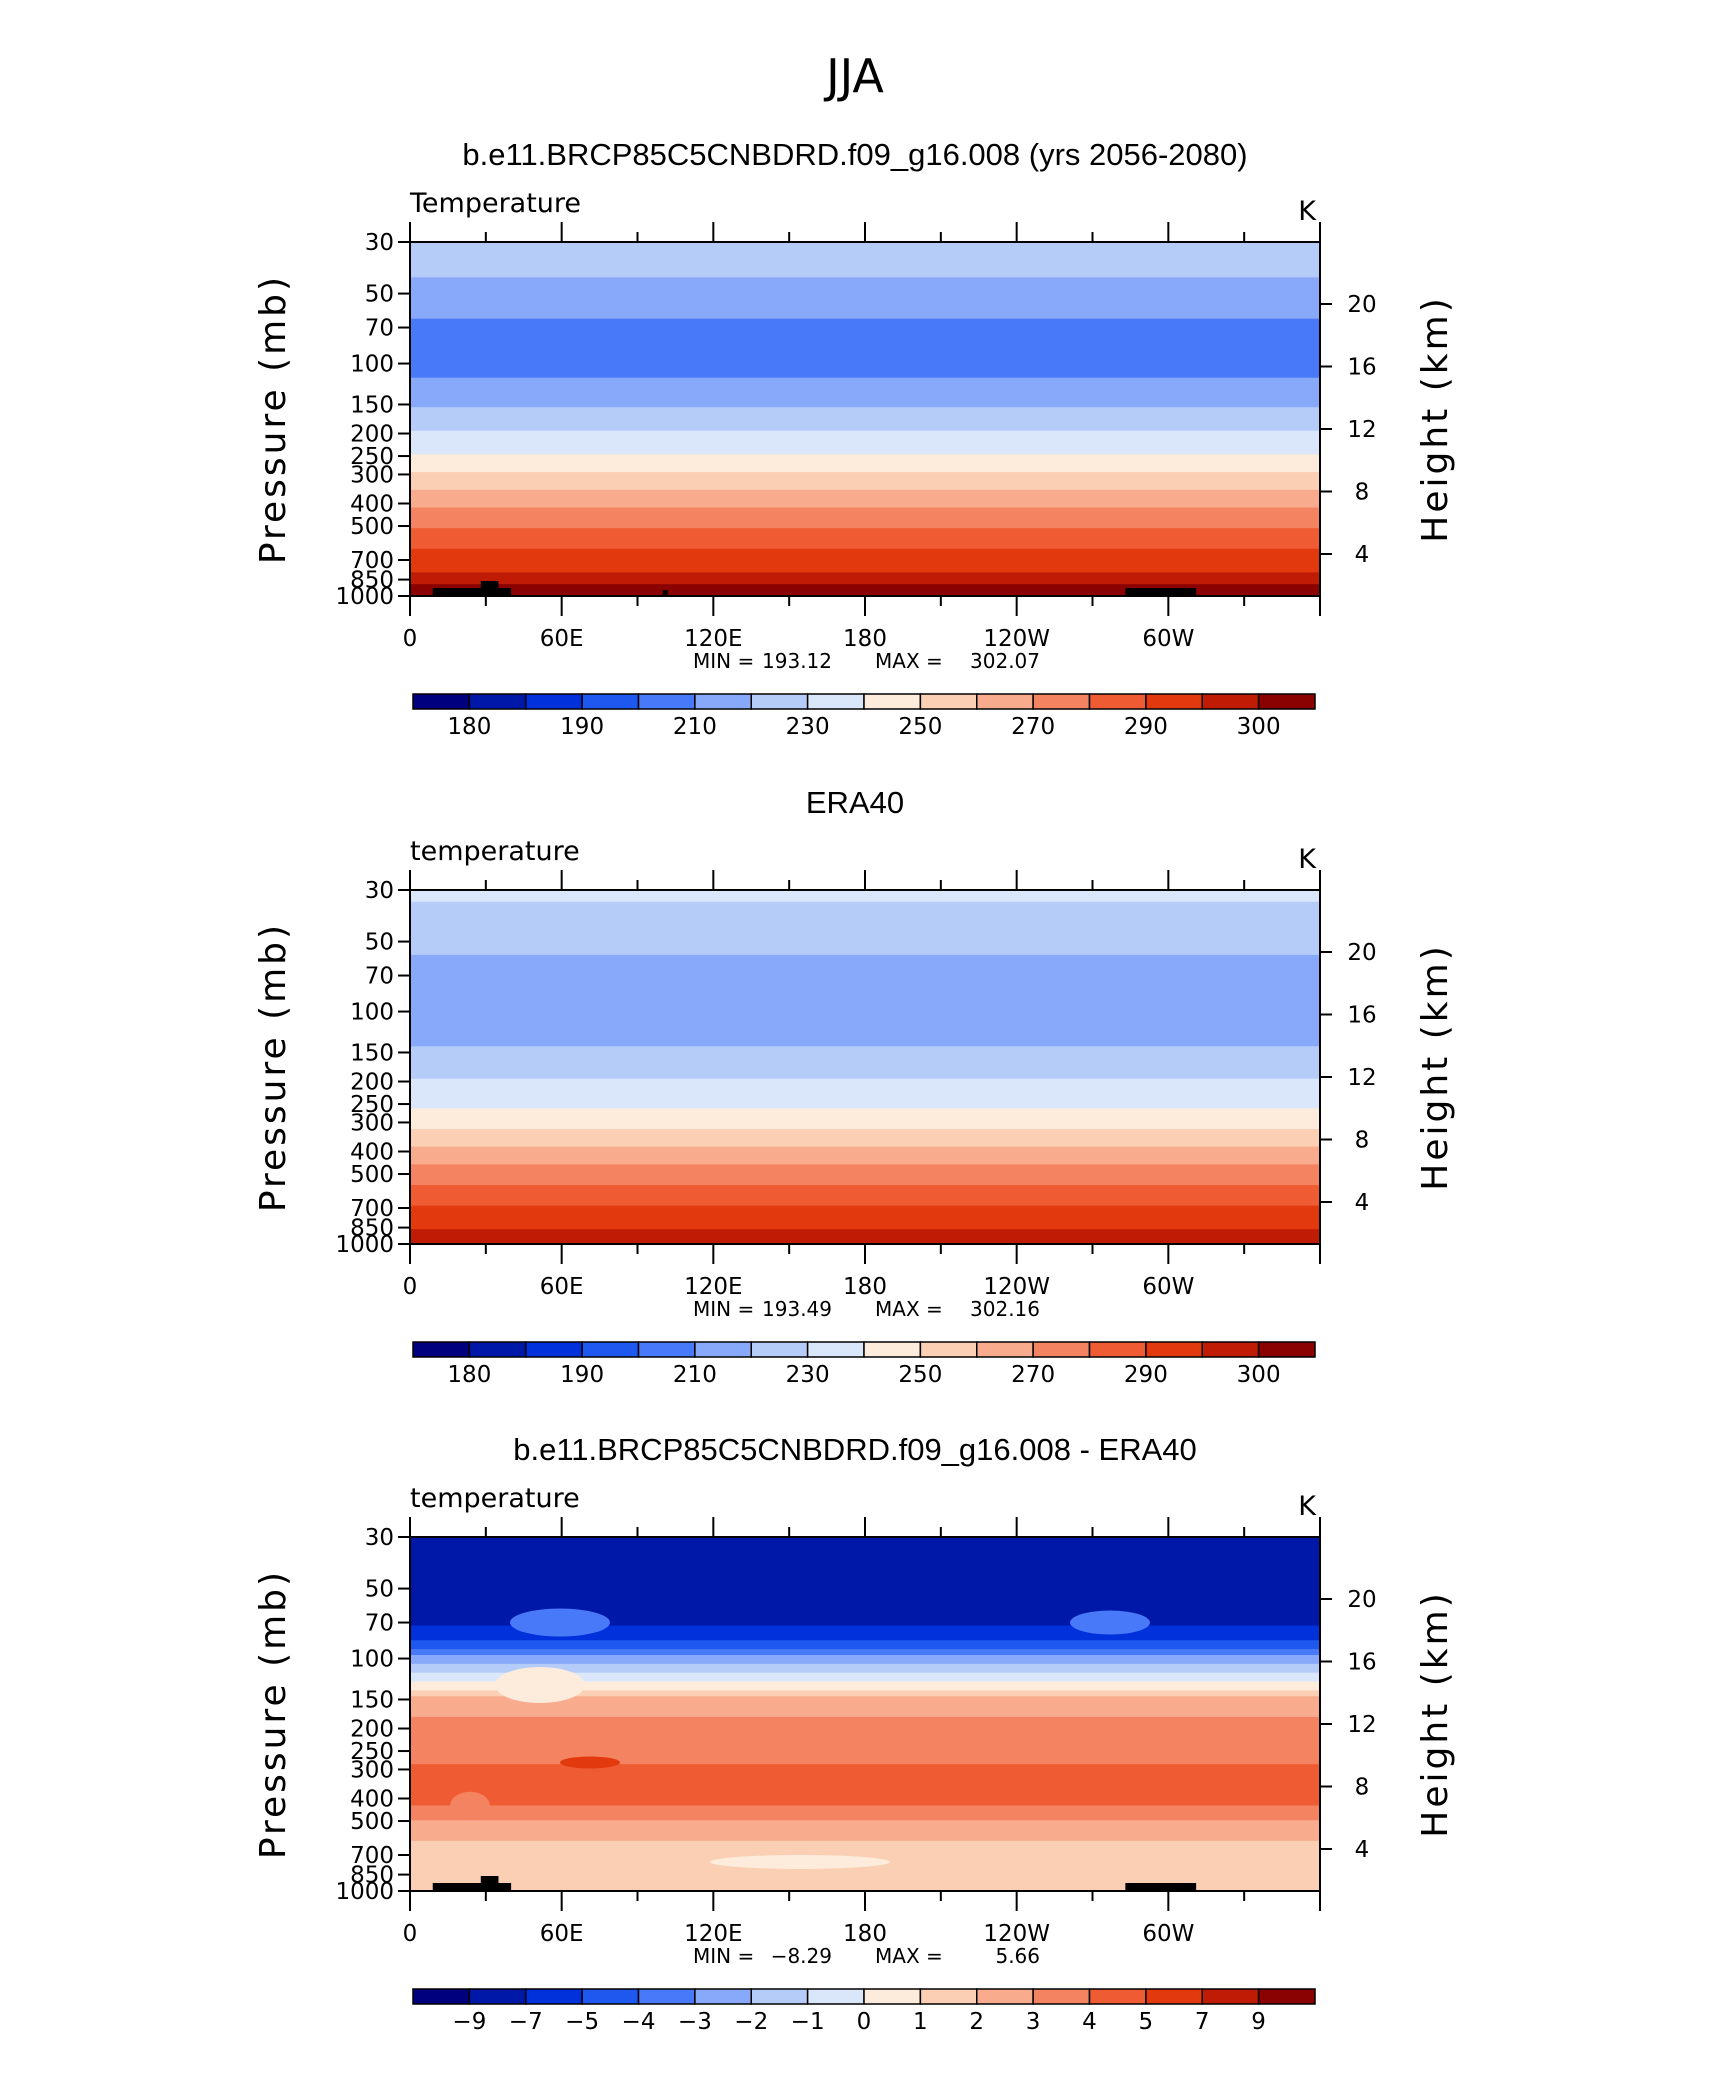 The image size is (1710, 2074). Describe the element at coordinates (372, 1799) in the screenshot. I see `pressure-tick-label: 400` at that location.